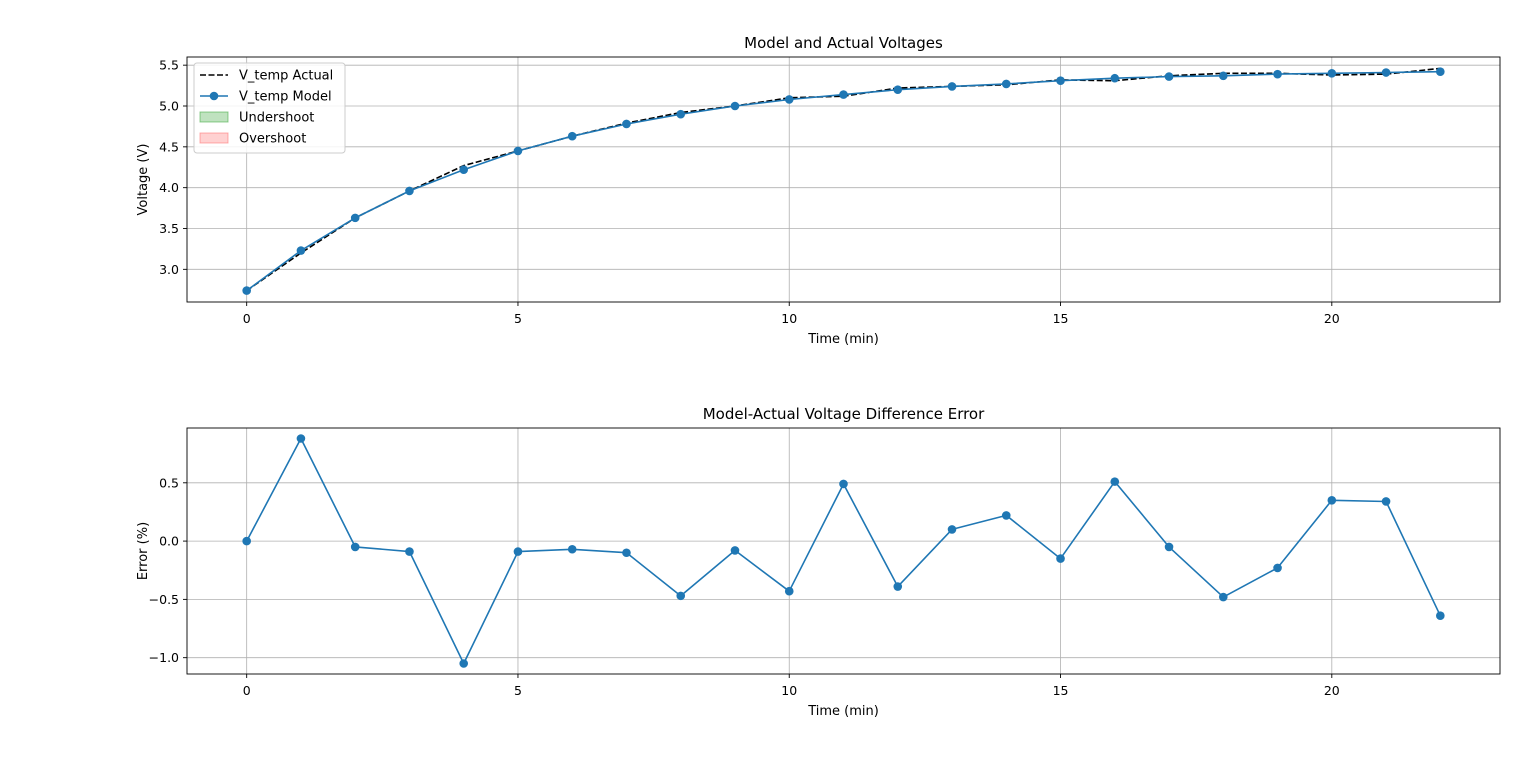  What do you see at coordinates (214, 96) in the screenshot?
I see `legend-model-marker` at bounding box center [214, 96].